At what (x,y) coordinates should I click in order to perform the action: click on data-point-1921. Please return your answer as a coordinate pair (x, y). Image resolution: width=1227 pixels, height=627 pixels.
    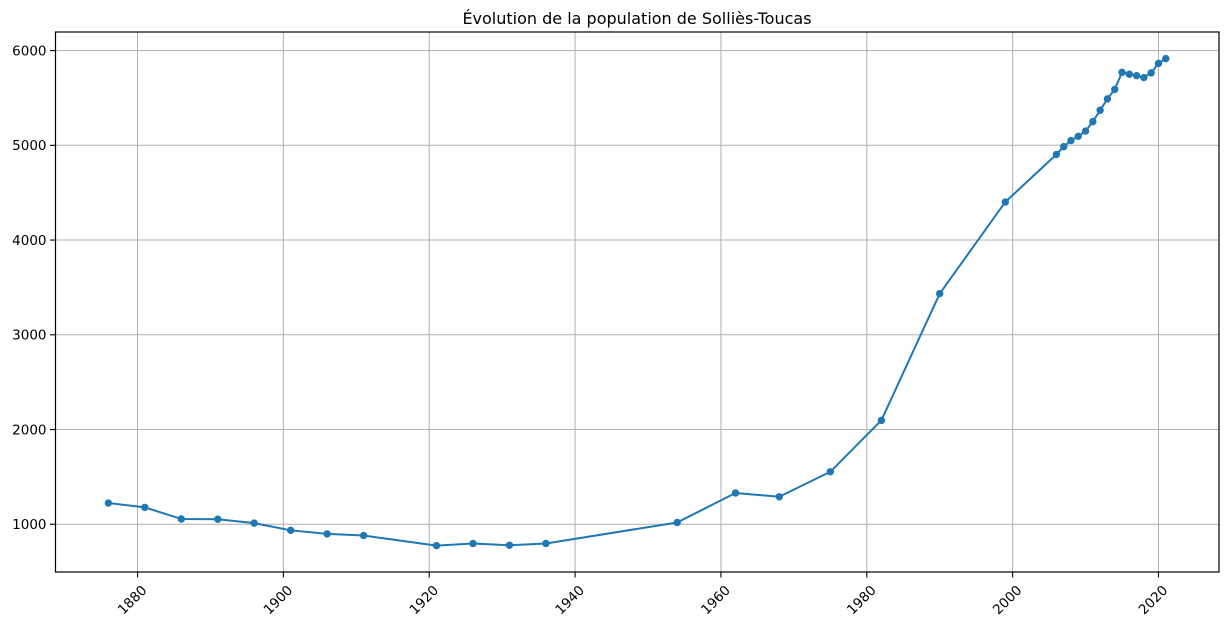
    Looking at the image, I should click on (436, 545).